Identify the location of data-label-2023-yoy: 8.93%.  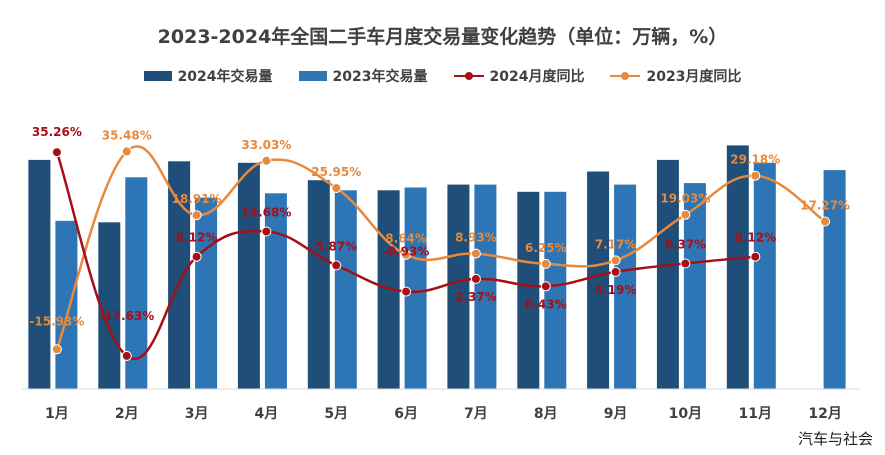
(476, 238).